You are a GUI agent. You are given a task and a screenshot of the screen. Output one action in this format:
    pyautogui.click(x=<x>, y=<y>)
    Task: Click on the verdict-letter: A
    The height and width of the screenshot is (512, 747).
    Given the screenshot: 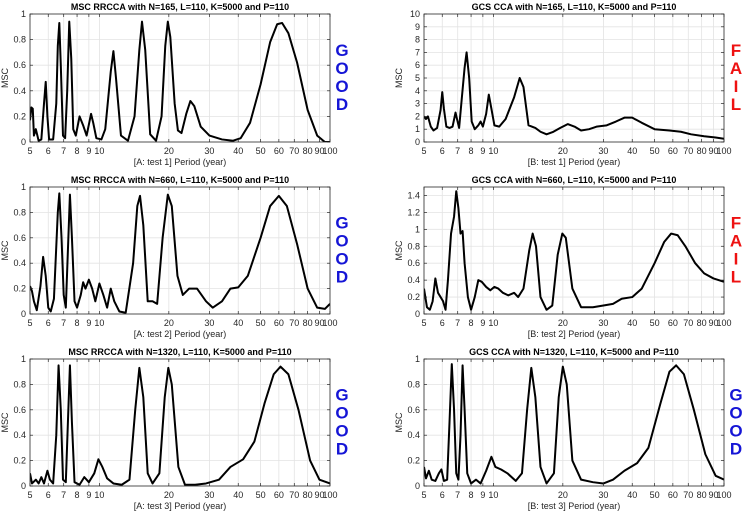 What is the action you would take?
    pyautogui.click(x=736, y=68)
    